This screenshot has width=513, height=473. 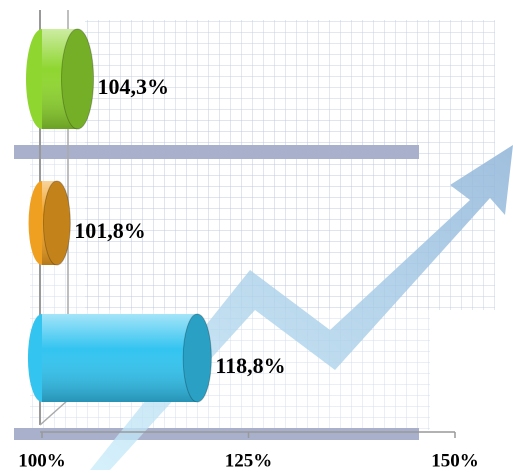 What do you see at coordinates (249, 460) in the screenshot?
I see `x-tick-label: 125%` at bounding box center [249, 460].